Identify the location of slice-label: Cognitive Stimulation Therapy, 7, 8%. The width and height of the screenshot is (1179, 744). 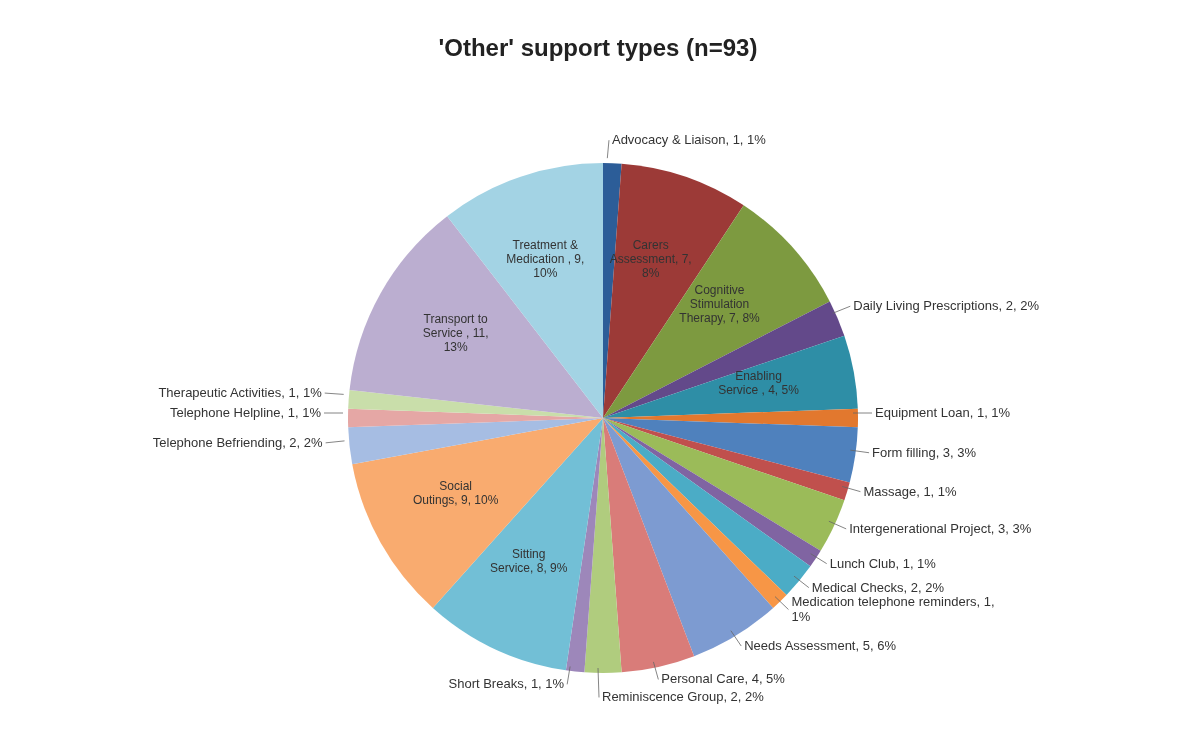
(720, 304).